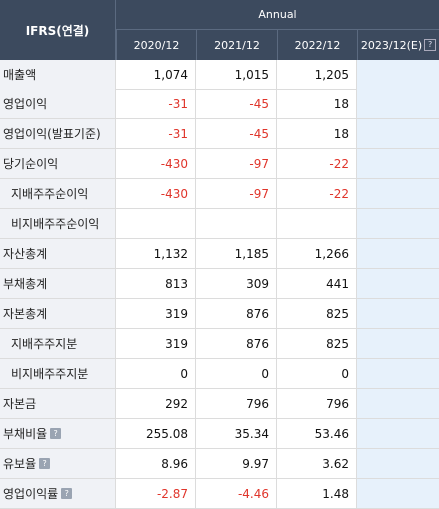 The width and height of the screenshot is (439, 509). I want to click on value-cell: 1.48, so click(317, 493).